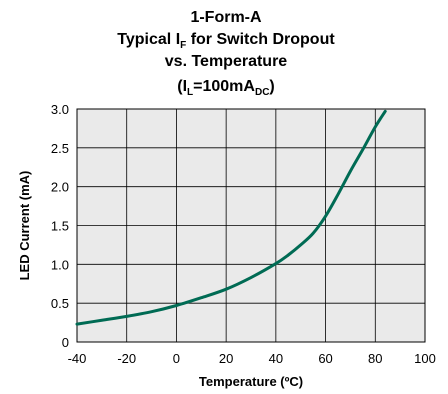  Describe the element at coordinates (276, 358) in the screenshot. I see `x-tick-label: 40` at that location.